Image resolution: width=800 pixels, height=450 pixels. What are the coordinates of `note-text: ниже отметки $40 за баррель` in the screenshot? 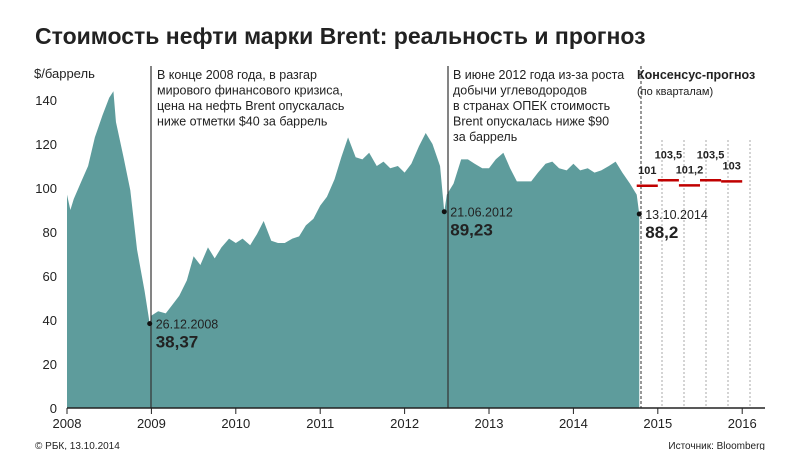 It's located at (242, 122).